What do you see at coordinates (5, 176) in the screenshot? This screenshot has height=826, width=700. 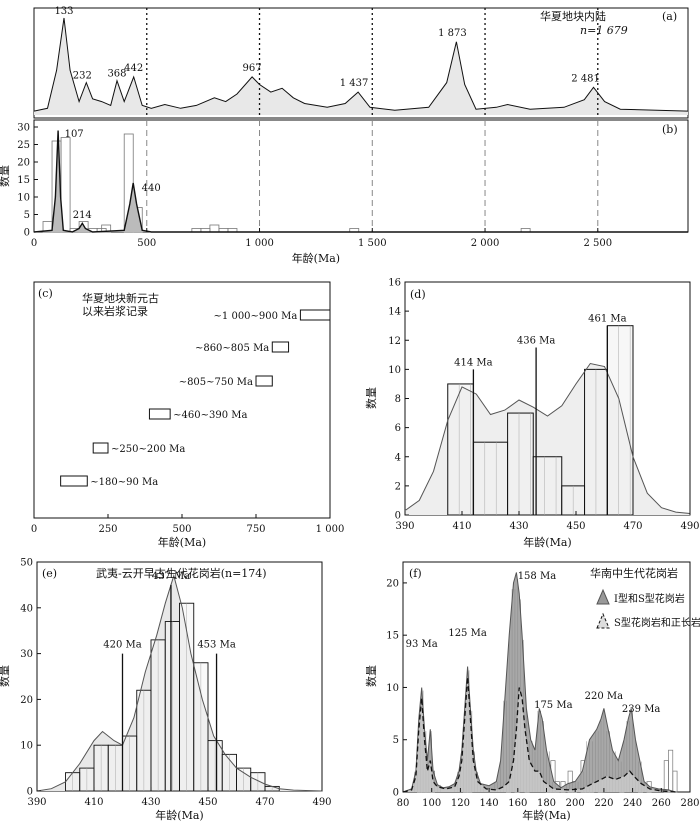 I see `b-y-axis-label: 数量` at bounding box center [5, 176].